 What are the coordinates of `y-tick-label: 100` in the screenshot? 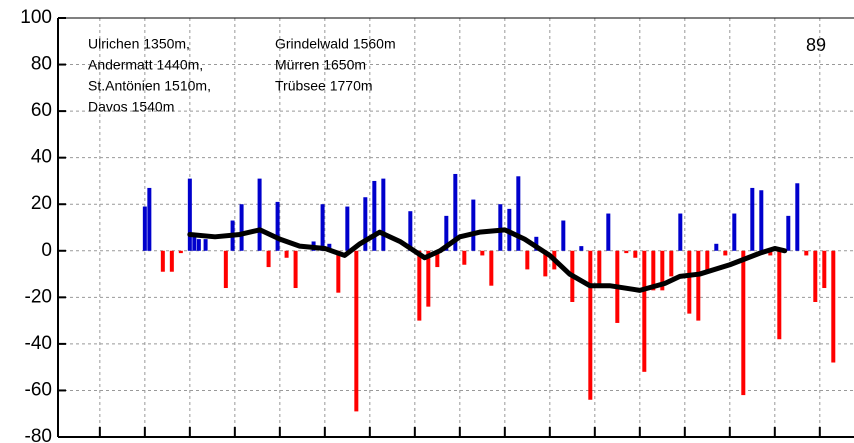 It's located at (36, 17).